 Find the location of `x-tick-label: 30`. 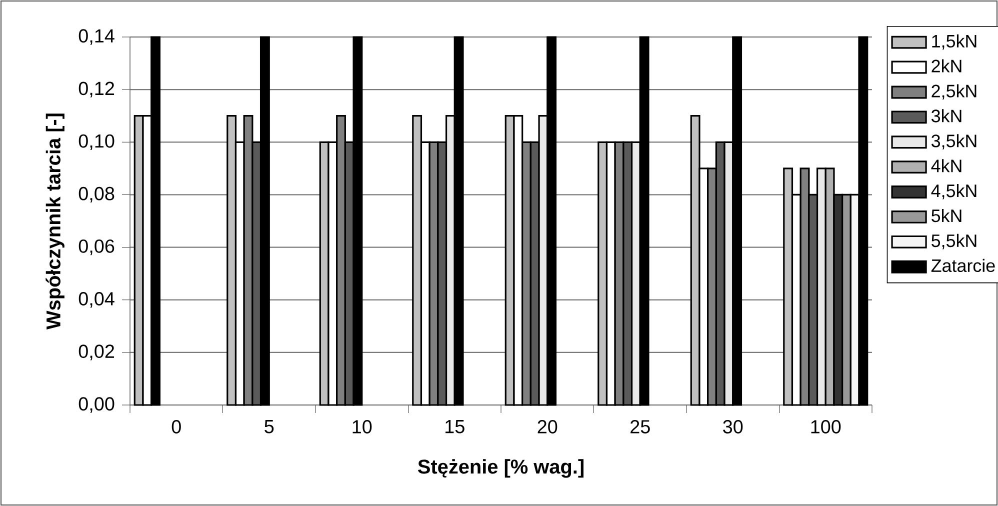

x-tick-label: 30 is located at coordinates (733, 427).